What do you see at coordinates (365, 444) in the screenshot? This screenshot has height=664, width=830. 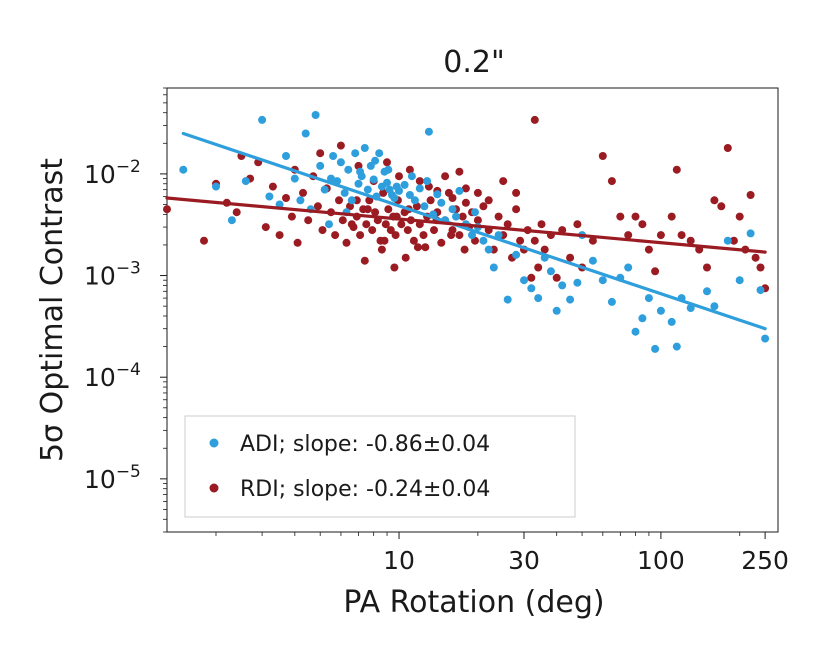 I see `legend-label-adi: ADI; slope: -0.86±0.04` at bounding box center [365, 444].